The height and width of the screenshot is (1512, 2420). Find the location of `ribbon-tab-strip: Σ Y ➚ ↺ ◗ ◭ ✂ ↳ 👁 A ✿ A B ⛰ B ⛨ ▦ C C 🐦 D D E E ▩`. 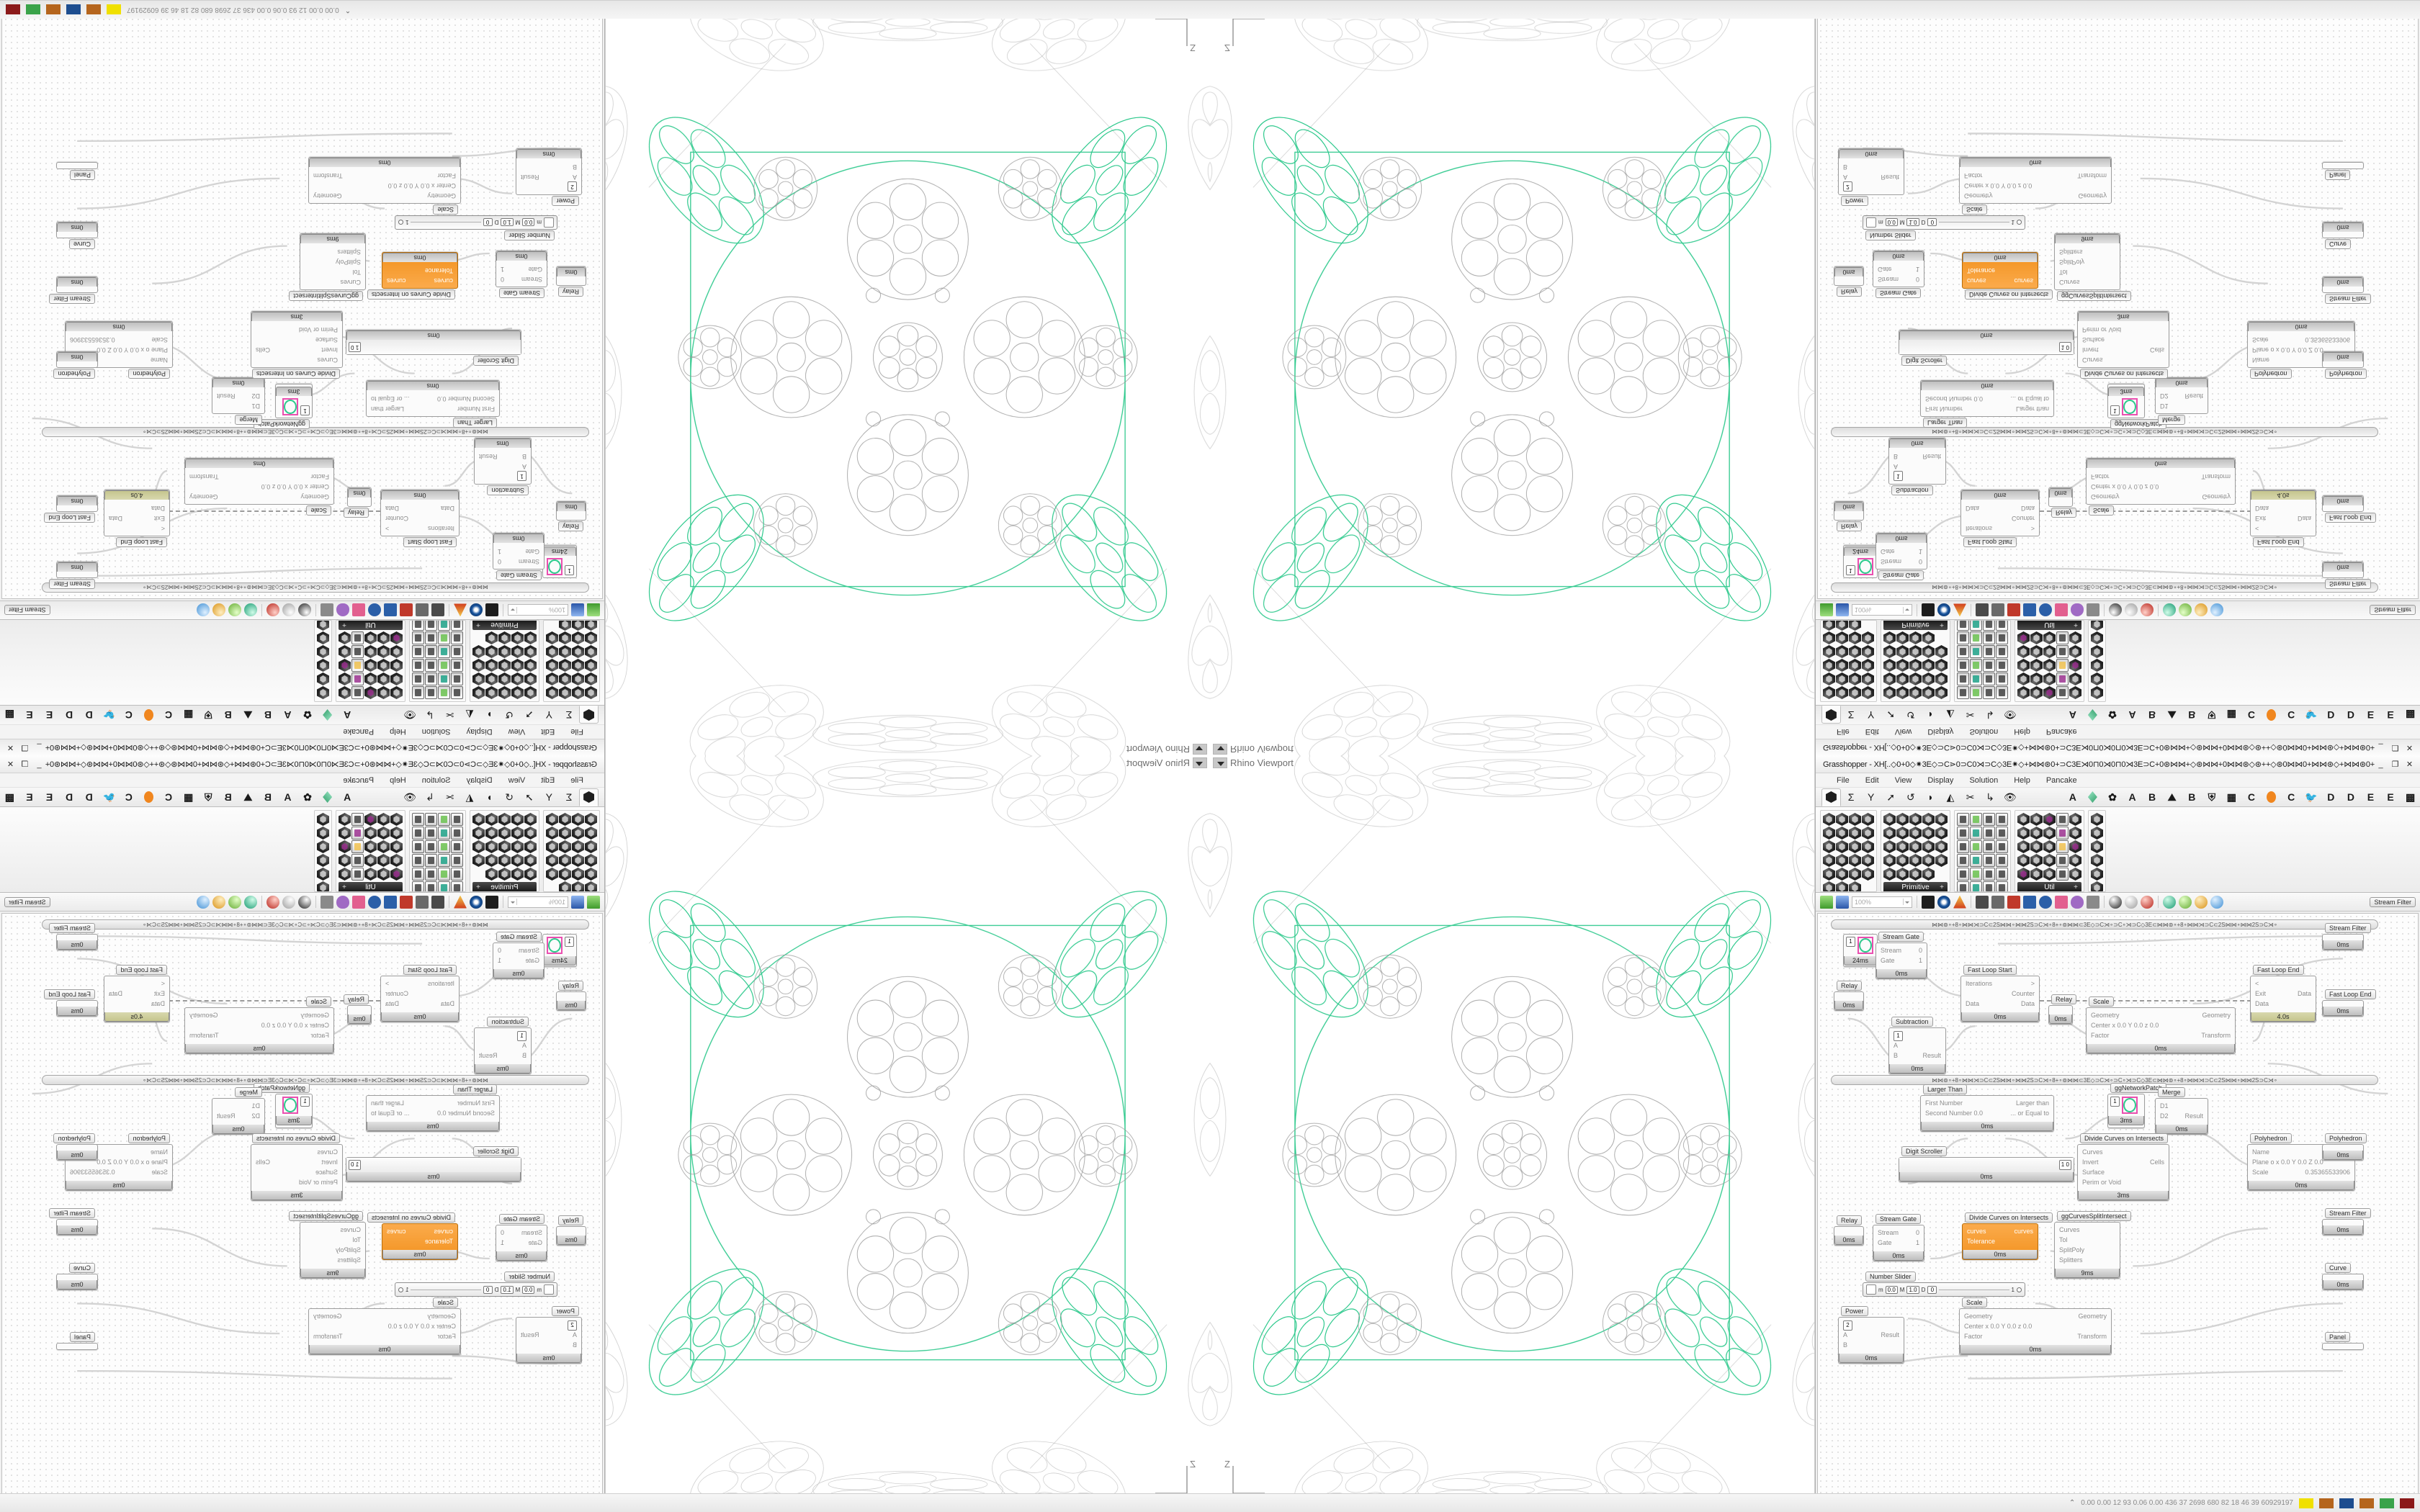

ribbon-tab-strip: Σ Y ➚ ↺ ◗ ◭ ✂ ↳ 👁 A ✿ A B ⛰ B ⛨ ▦ C C 🐦 D D E E ▩ is located at coordinates (2118, 714).